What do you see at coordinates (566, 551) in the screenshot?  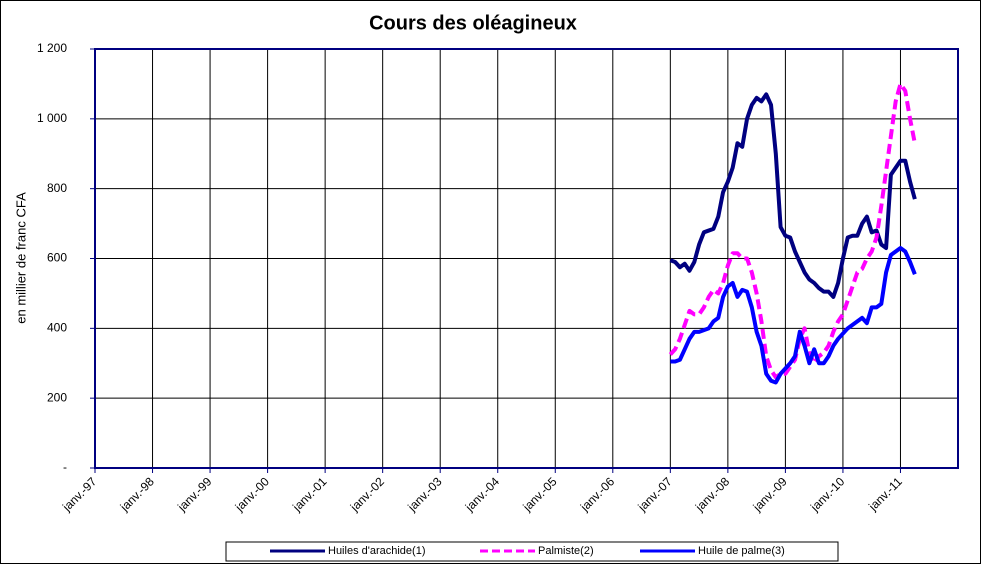 I see `legend-label: Palmiste(2)` at bounding box center [566, 551].